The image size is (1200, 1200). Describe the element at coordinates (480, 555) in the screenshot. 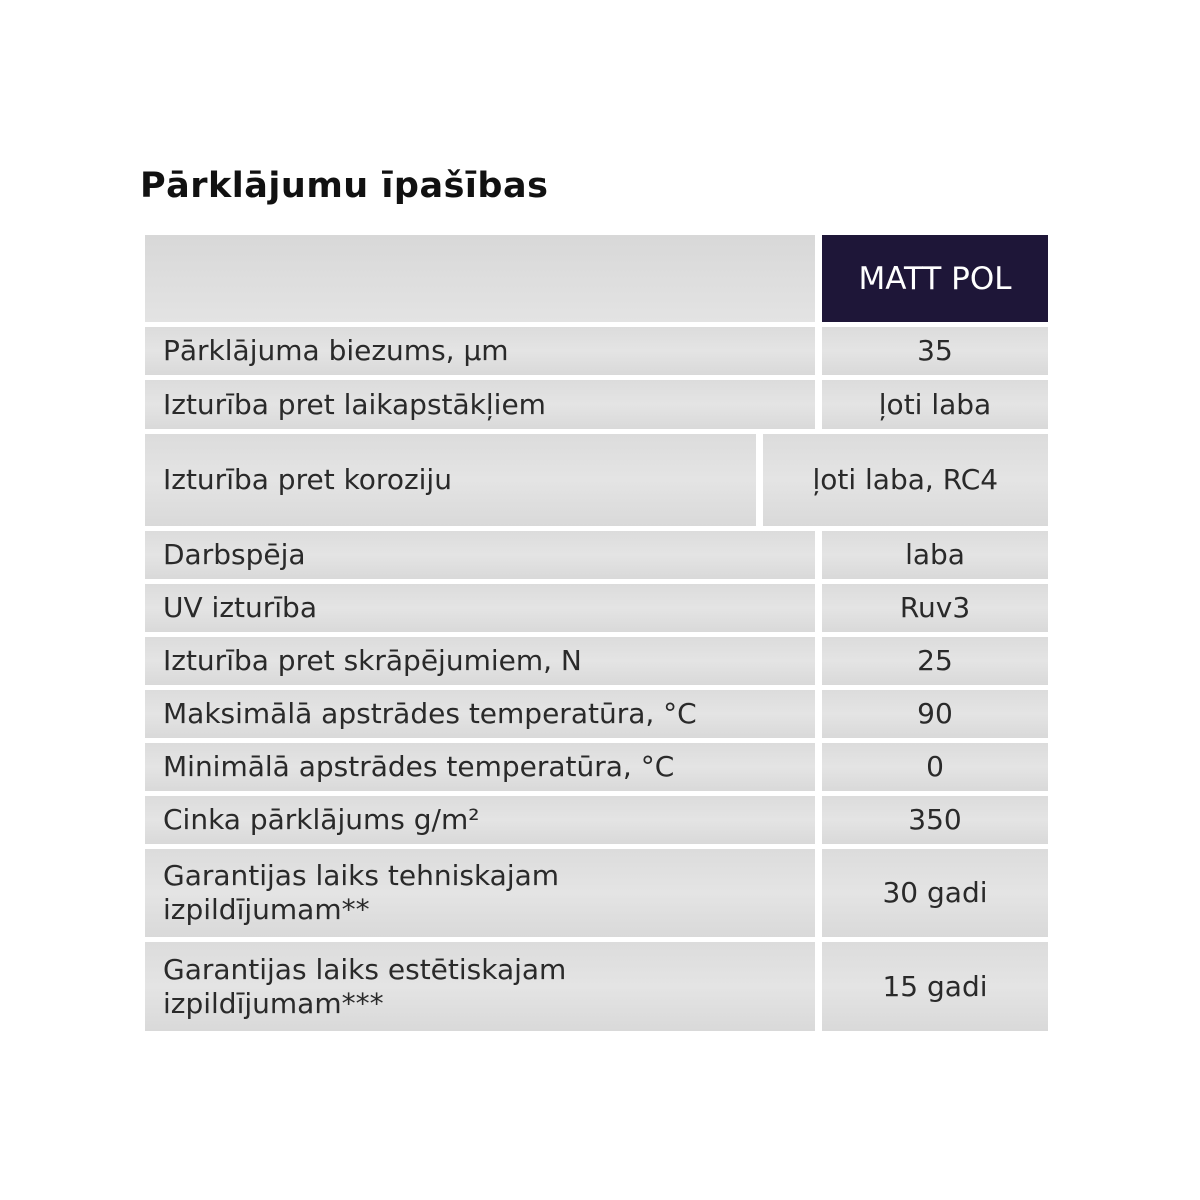

I see `row-label: Darbspēja` at that location.